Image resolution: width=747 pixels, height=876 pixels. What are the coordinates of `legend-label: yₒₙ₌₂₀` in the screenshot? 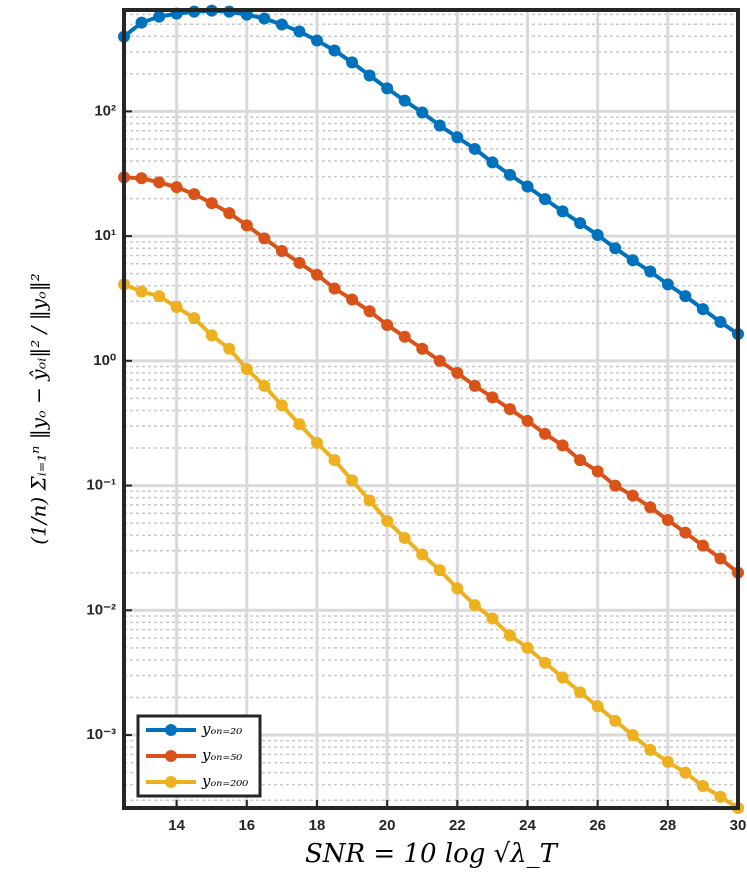 It's located at (221, 729).